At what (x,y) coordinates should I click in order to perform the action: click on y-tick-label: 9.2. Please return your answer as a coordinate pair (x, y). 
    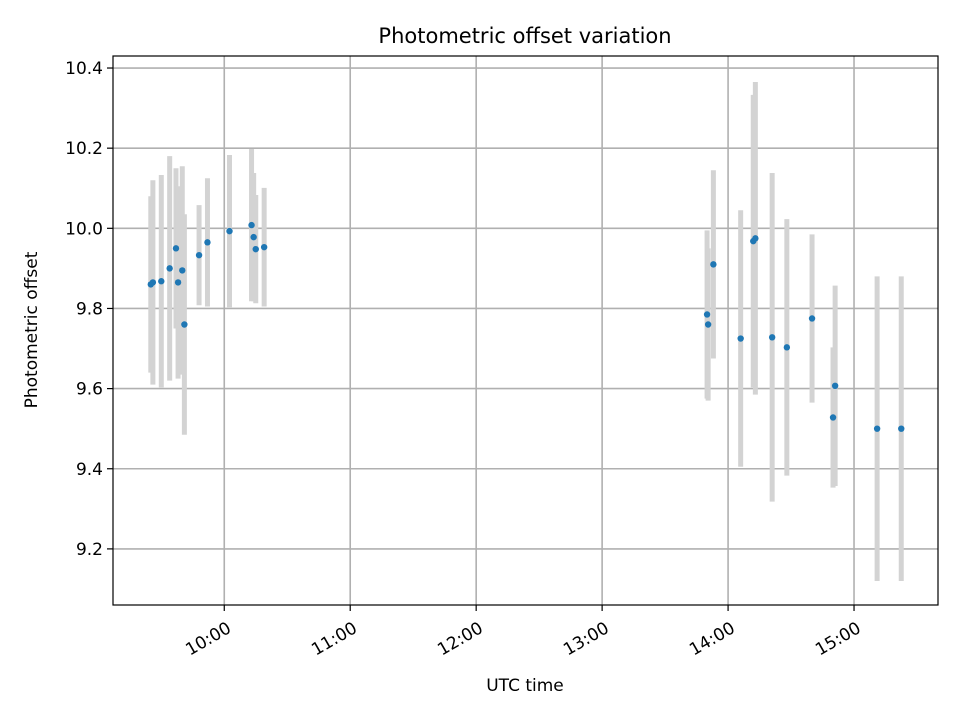
    Looking at the image, I should click on (89, 550).